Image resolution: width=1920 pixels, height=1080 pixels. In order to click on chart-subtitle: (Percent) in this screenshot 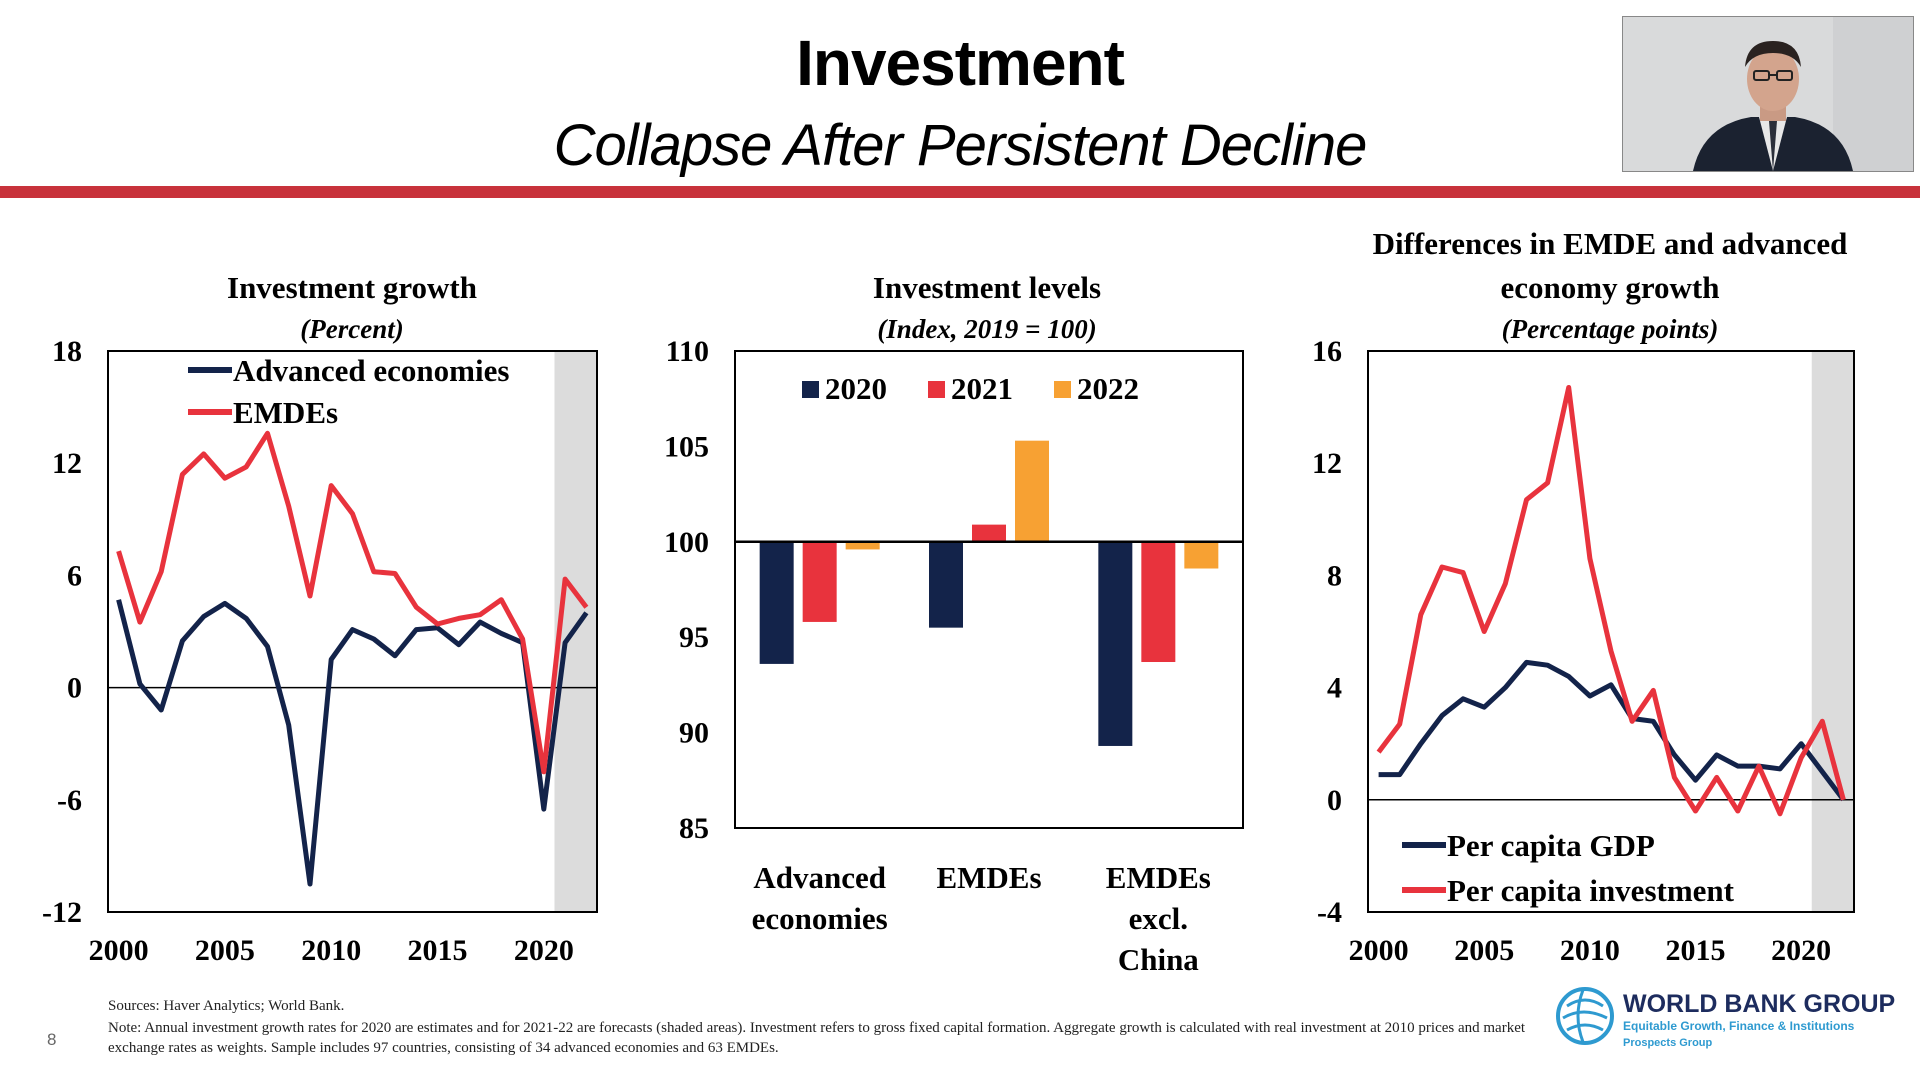, I will do `click(351, 329)`.